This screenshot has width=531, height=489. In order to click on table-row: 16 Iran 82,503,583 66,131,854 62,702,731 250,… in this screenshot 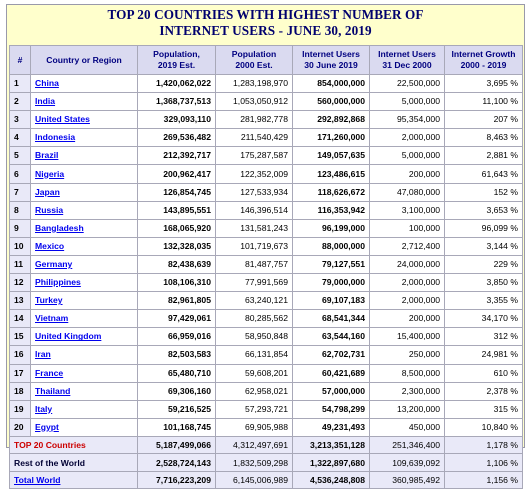, I will do `click(266, 355)`.